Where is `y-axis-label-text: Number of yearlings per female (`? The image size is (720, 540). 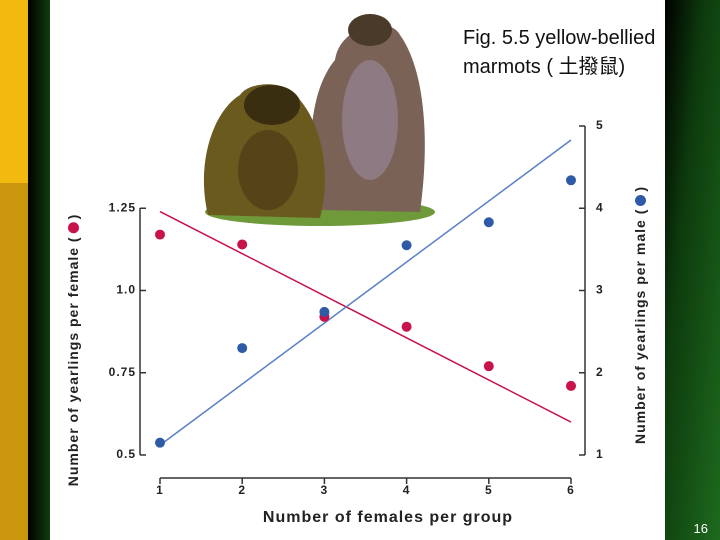 y-axis-label-text: Number of yearlings per female ( is located at coordinates (73, 361).